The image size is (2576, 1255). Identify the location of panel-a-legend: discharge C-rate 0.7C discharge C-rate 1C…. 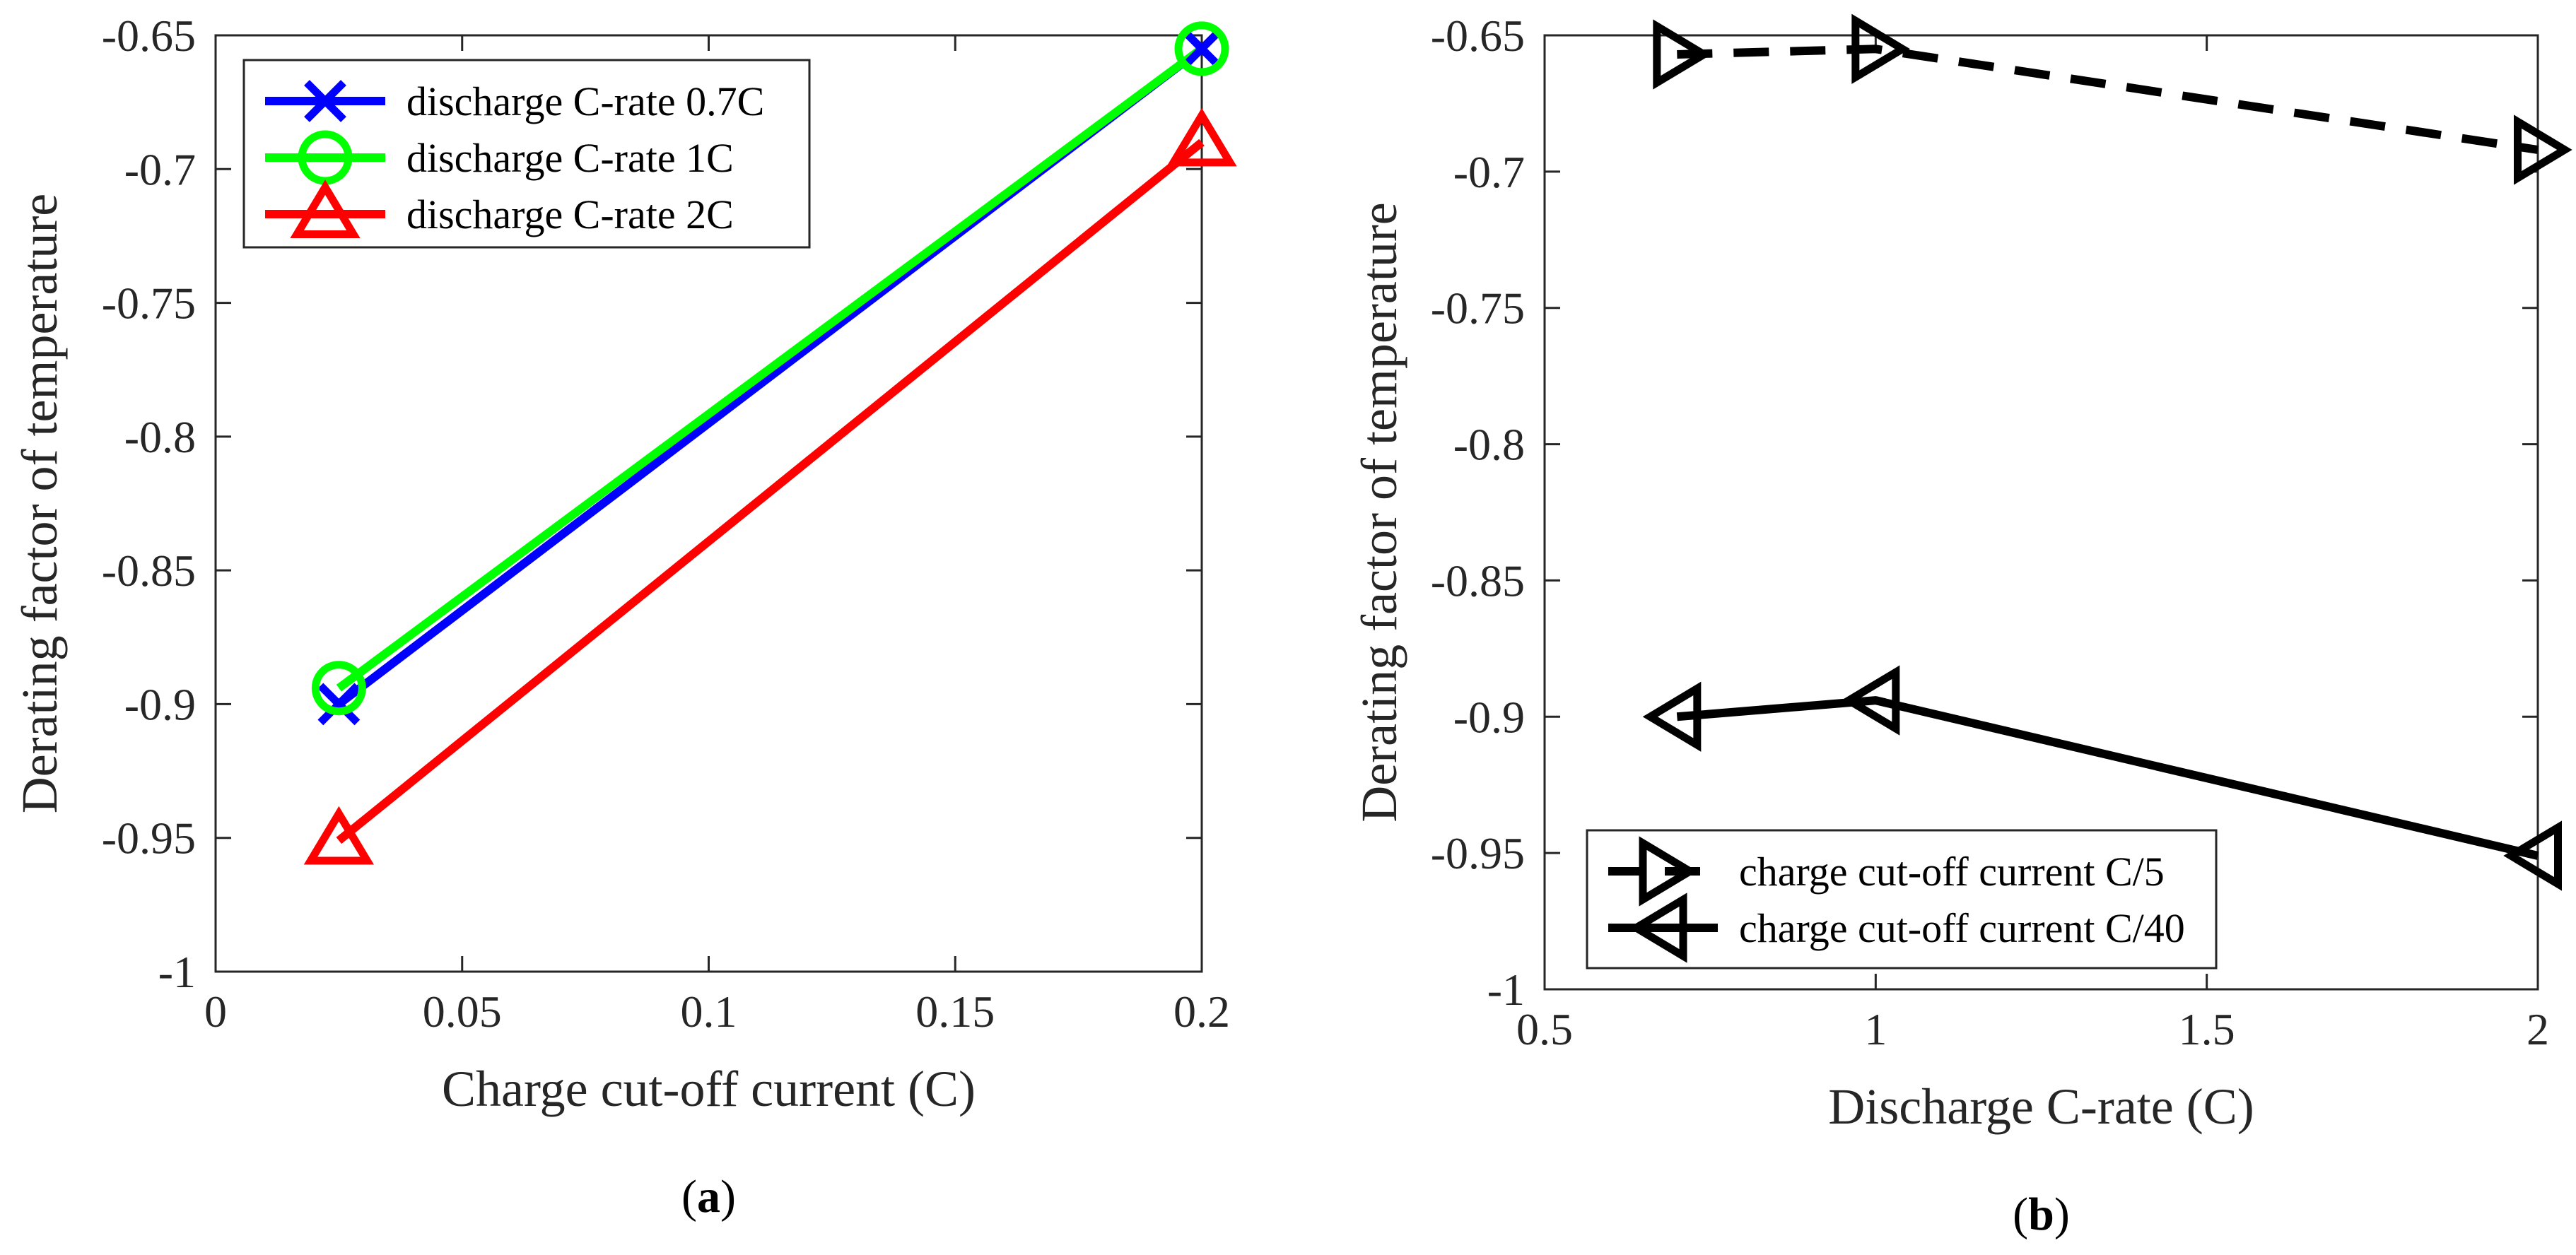
(526, 154).